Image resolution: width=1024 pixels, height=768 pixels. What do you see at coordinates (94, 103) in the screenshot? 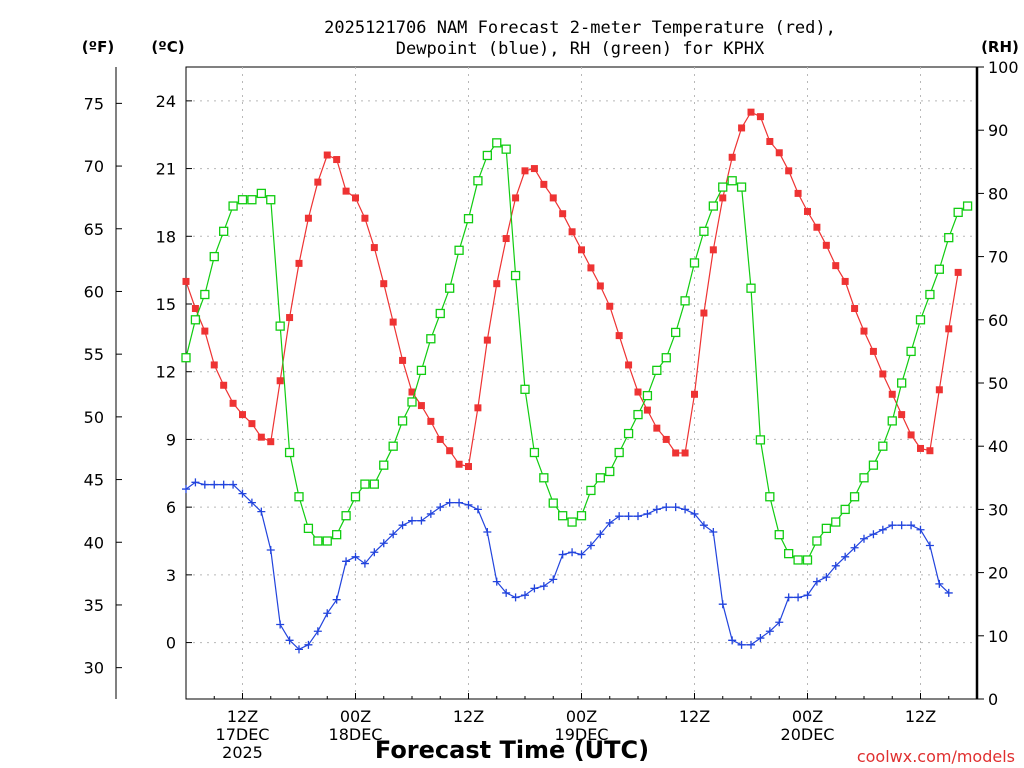
I see `fahrenheit-tick-label: 75` at bounding box center [94, 103].